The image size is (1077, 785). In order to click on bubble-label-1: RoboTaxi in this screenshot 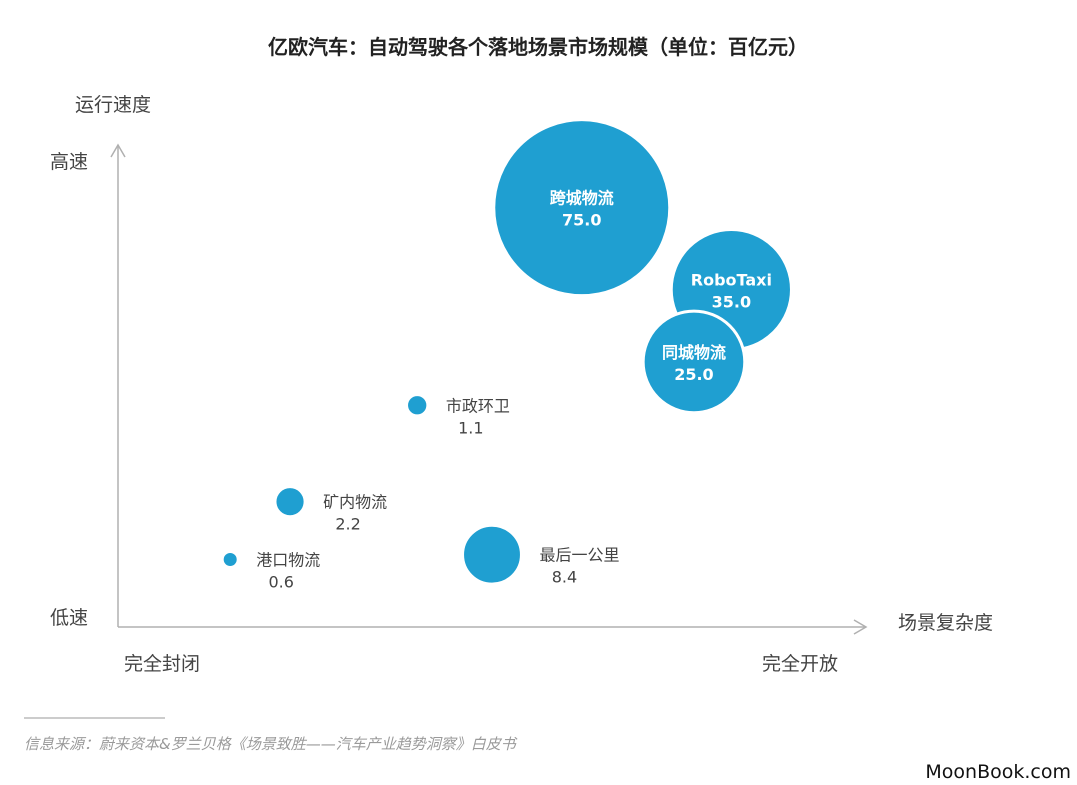, I will do `click(731, 280)`.